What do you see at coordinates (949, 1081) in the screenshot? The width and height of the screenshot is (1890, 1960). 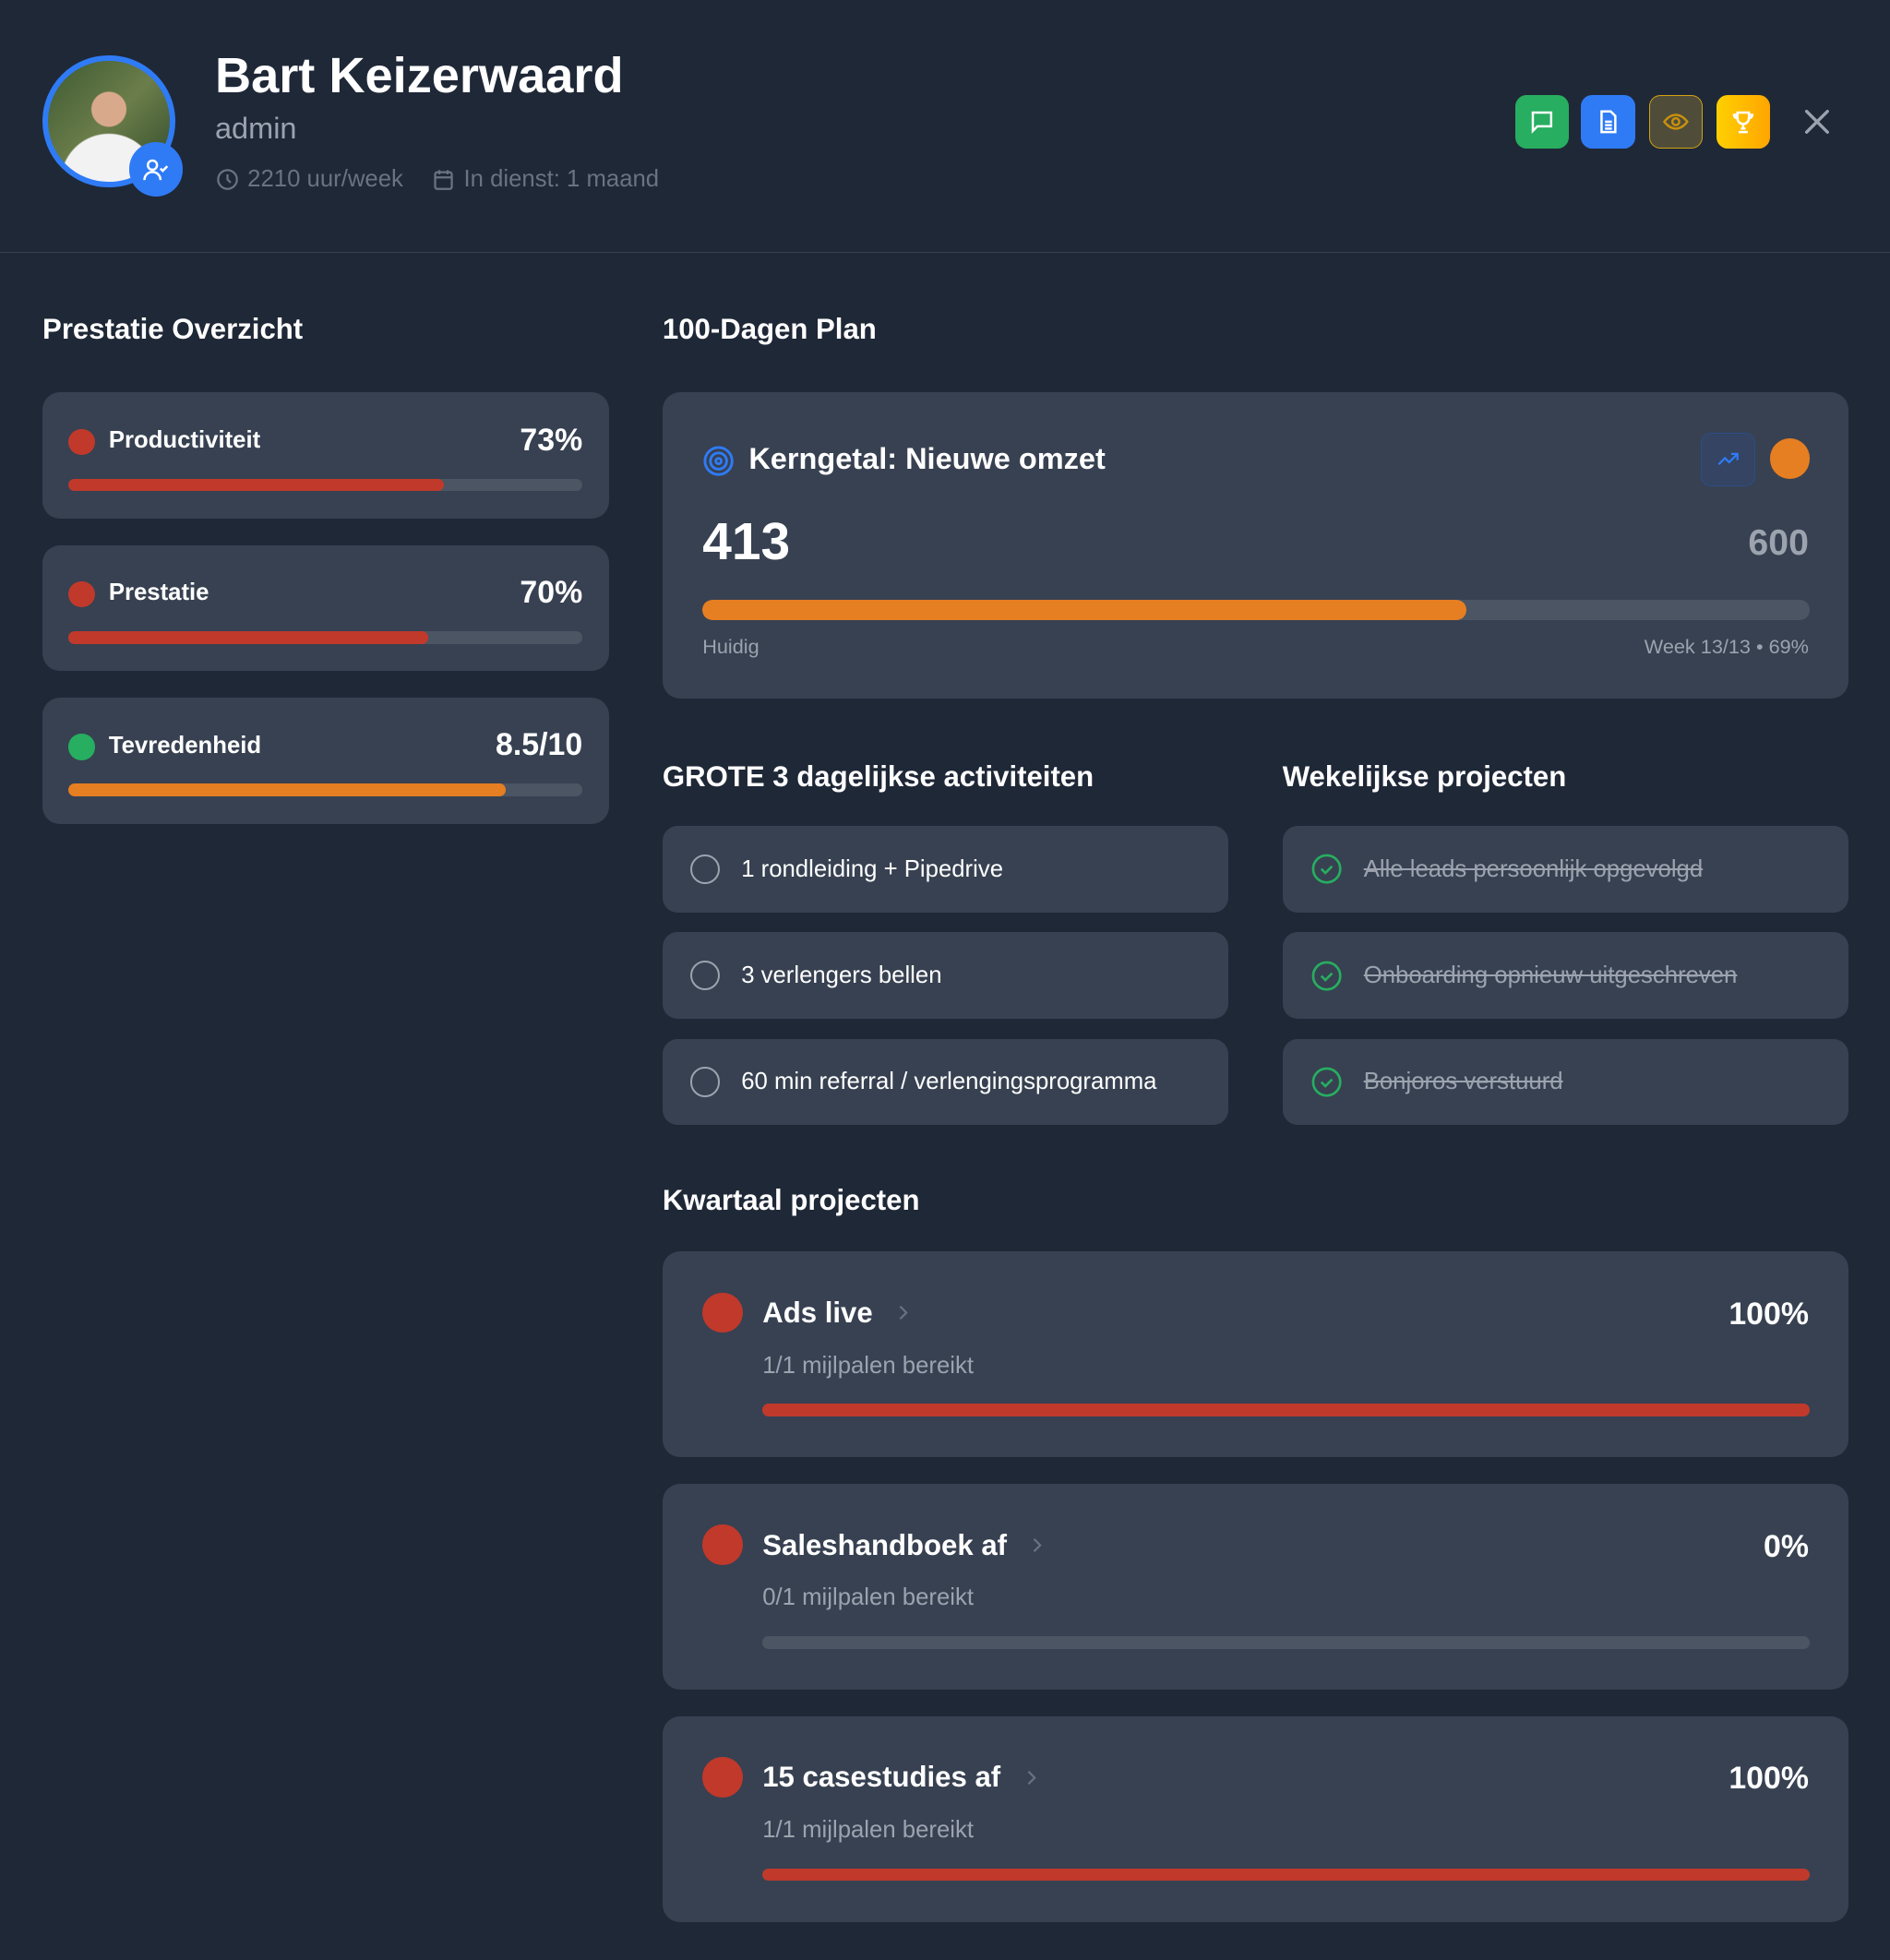 I see `activity-label: 60 min referral / verlengingsprogramma` at bounding box center [949, 1081].